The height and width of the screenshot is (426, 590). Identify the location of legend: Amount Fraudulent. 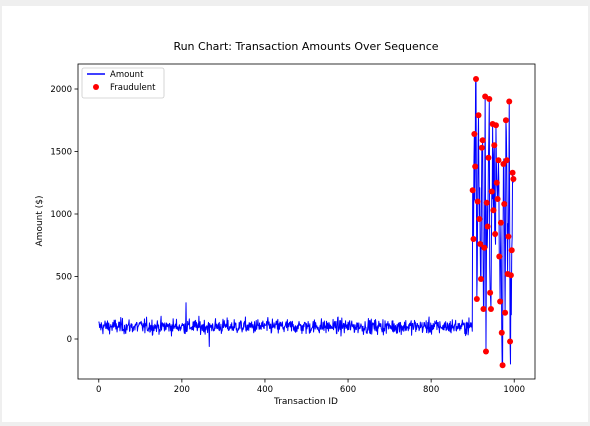
(123, 83).